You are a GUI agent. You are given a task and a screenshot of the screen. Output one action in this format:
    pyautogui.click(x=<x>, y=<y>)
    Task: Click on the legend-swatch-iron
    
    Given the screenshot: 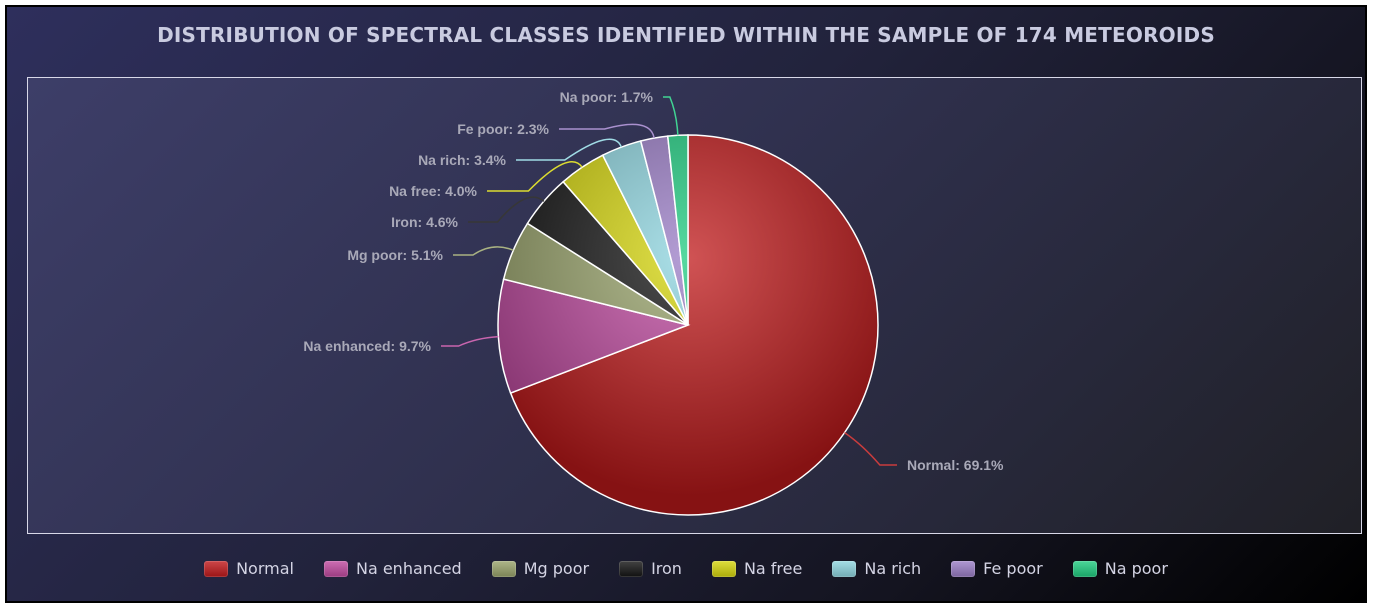 What is the action you would take?
    pyautogui.click(x=631, y=568)
    